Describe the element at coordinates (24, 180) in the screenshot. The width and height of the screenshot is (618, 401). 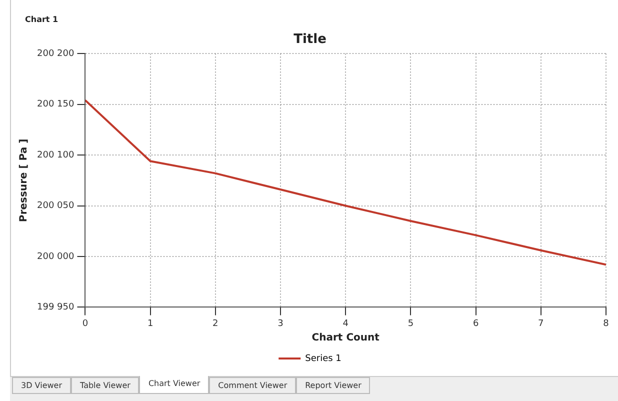
I see `y-axis-title: Pressure [ Pa ]` at that location.